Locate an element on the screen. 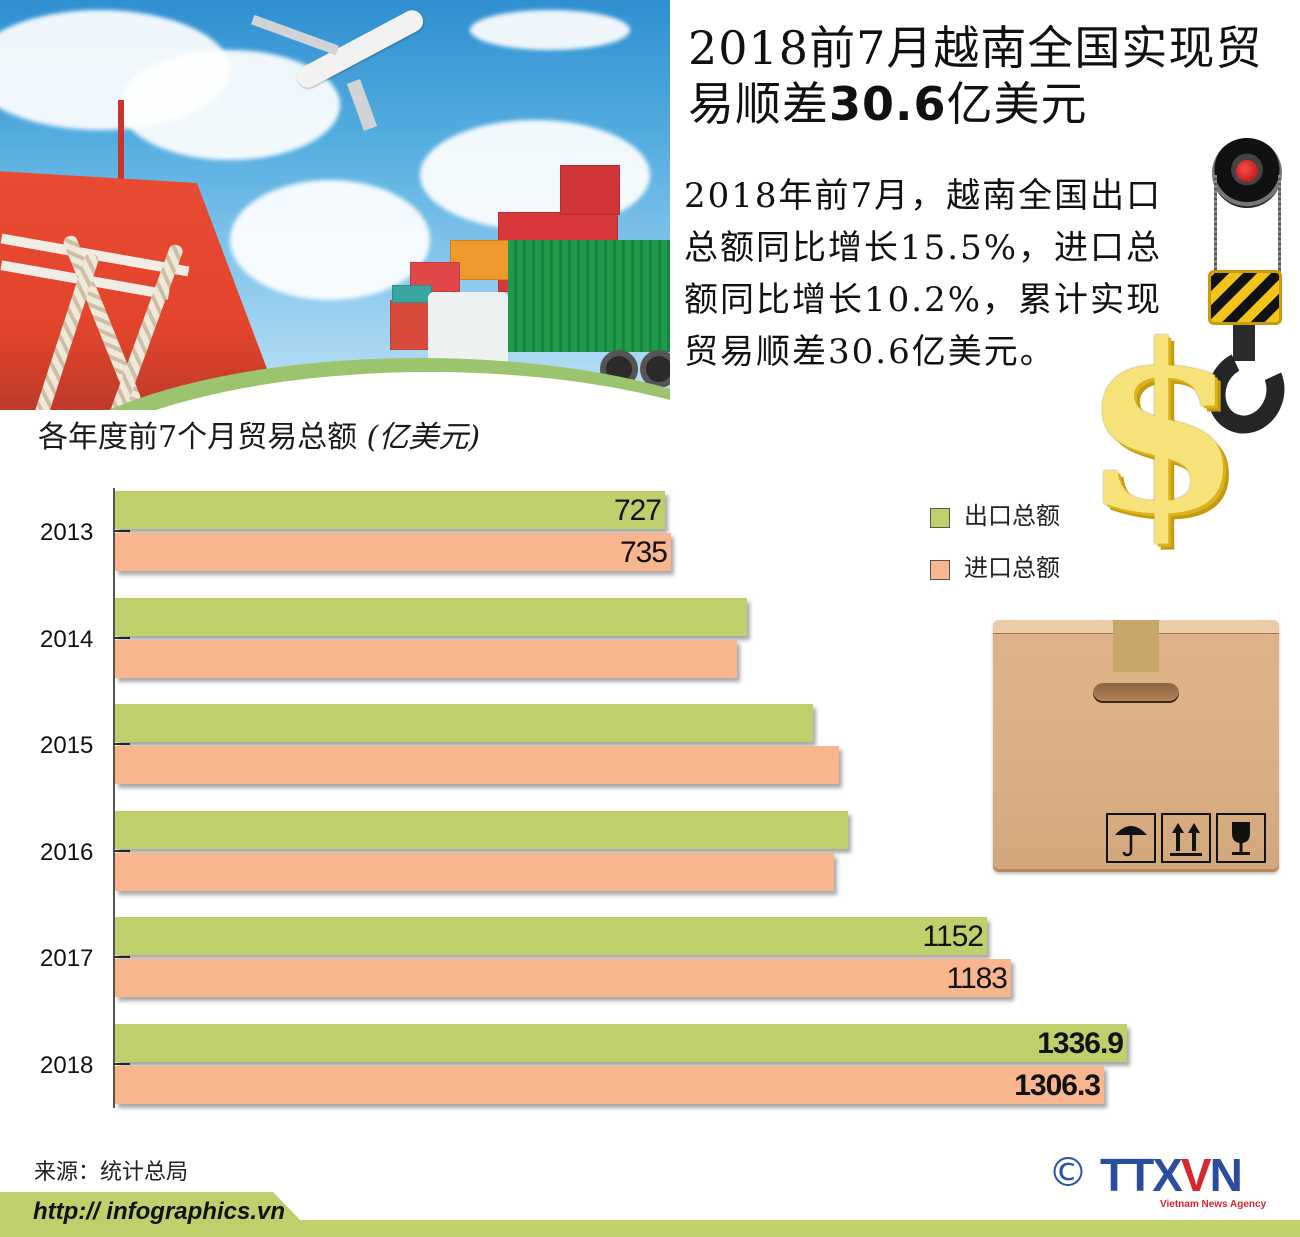 The image size is (1300, 1237). bar-group-2013: 2013 727 735 is located at coordinates (600, 536).